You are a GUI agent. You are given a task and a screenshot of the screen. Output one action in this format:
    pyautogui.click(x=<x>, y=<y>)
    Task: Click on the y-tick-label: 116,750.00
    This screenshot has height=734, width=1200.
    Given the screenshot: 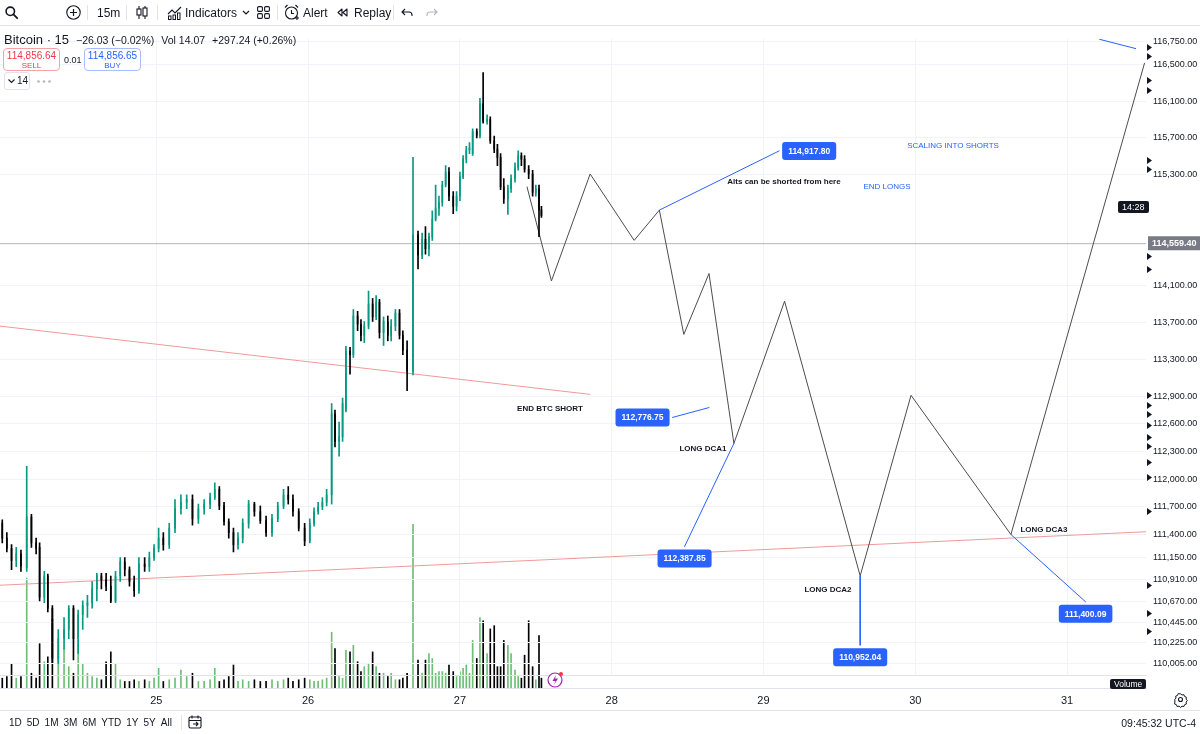 What is the action you would take?
    pyautogui.click(x=1175, y=40)
    